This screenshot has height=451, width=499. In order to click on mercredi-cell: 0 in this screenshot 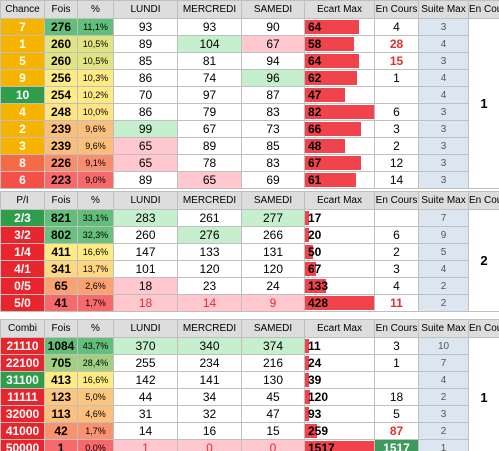, I will do `click(209, 445)`.